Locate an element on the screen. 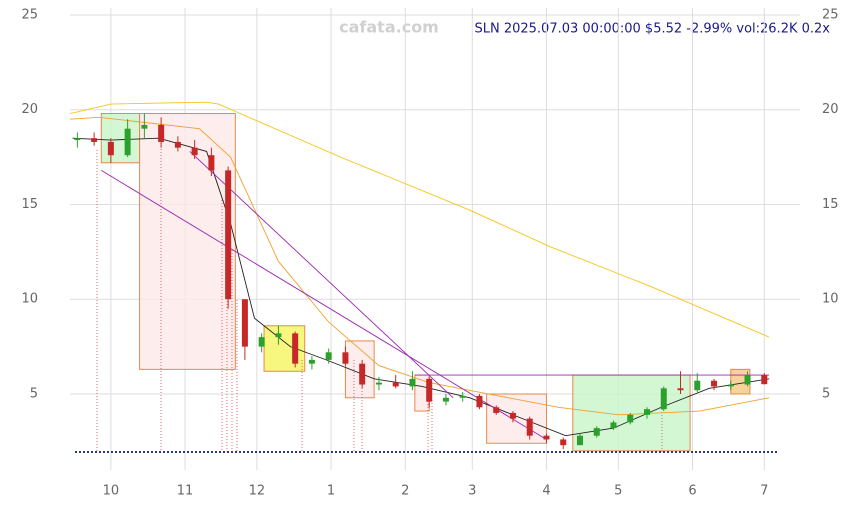 Image resolution: width=849 pixels, height=508 pixels. y-tick-label-right: 5 is located at coordinates (826, 393).